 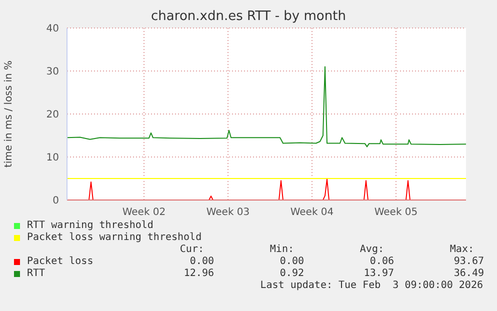 What do you see at coordinates (52, 158) in the screenshot?
I see `y-tick-label: 10` at bounding box center [52, 158].